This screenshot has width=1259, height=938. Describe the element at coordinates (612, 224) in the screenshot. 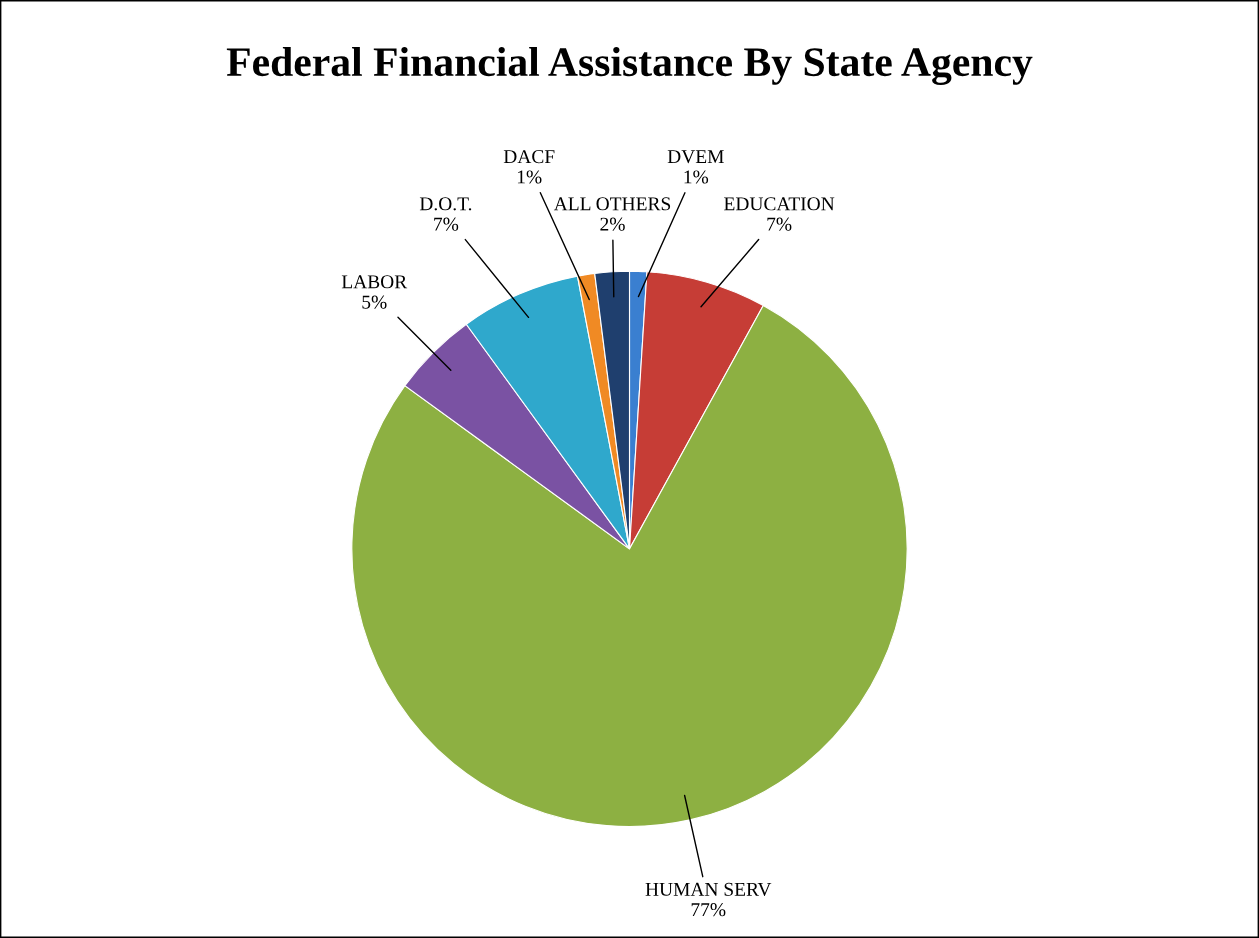

I see `data-label: 2%` at that location.